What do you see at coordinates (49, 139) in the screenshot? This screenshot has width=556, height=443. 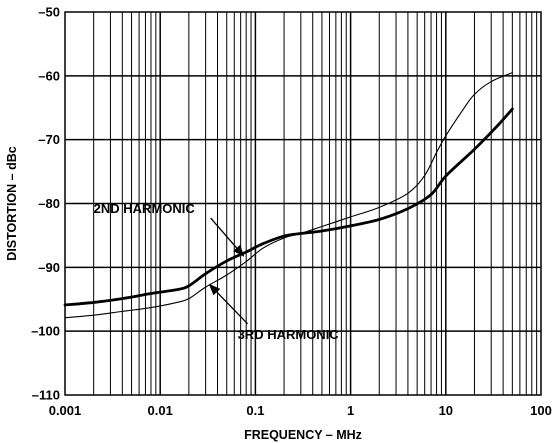 I see `y-tick-label: –70` at bounding box center [49, 139].